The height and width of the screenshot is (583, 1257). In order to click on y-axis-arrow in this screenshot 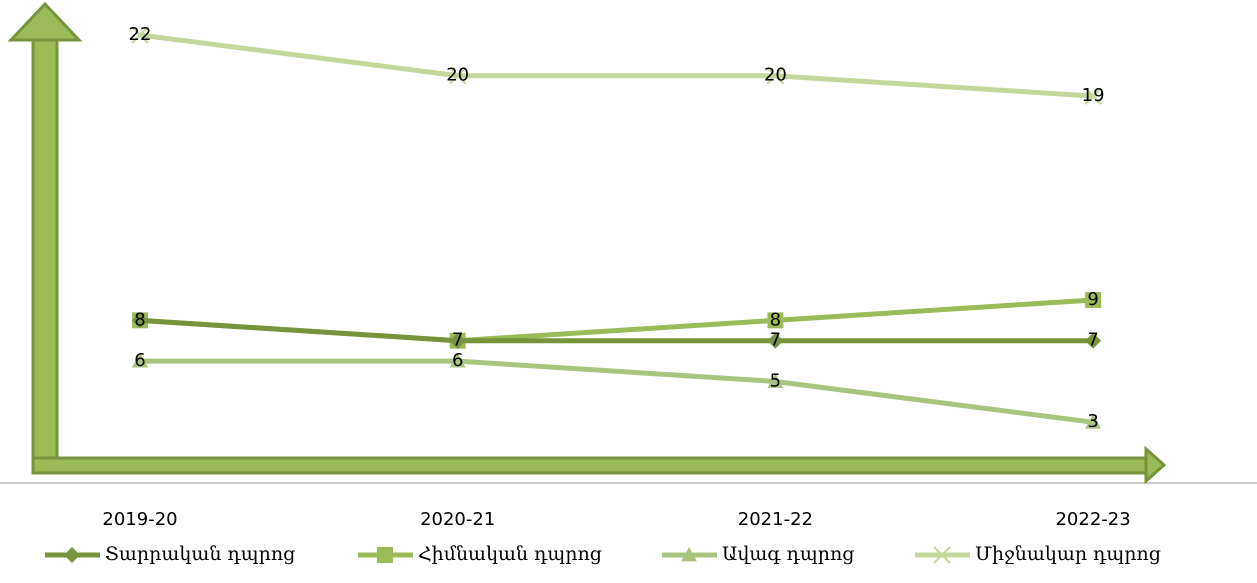, I will do `click(45, 236)`.